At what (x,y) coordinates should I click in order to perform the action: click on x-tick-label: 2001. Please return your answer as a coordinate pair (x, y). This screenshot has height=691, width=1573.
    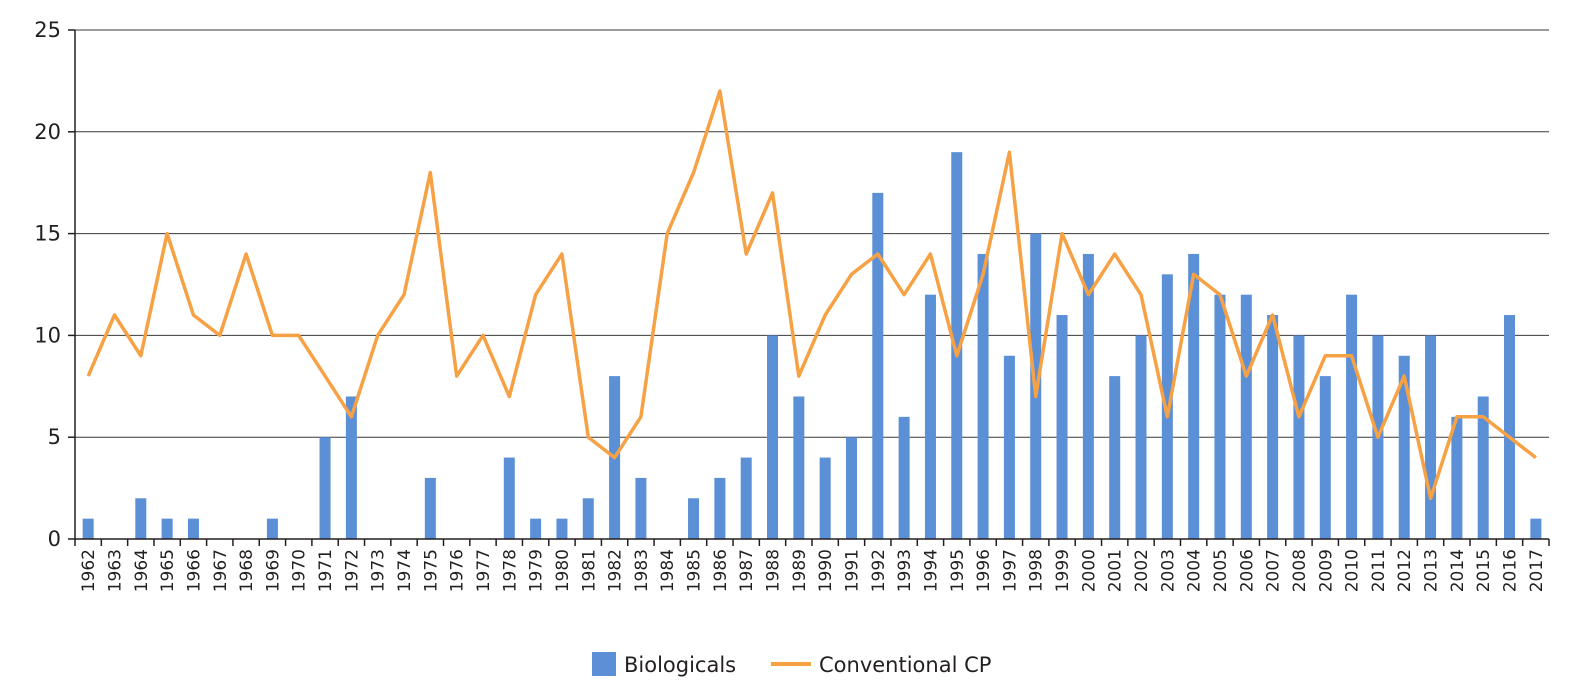
    Looking at the image, I should click on (1116, 570).